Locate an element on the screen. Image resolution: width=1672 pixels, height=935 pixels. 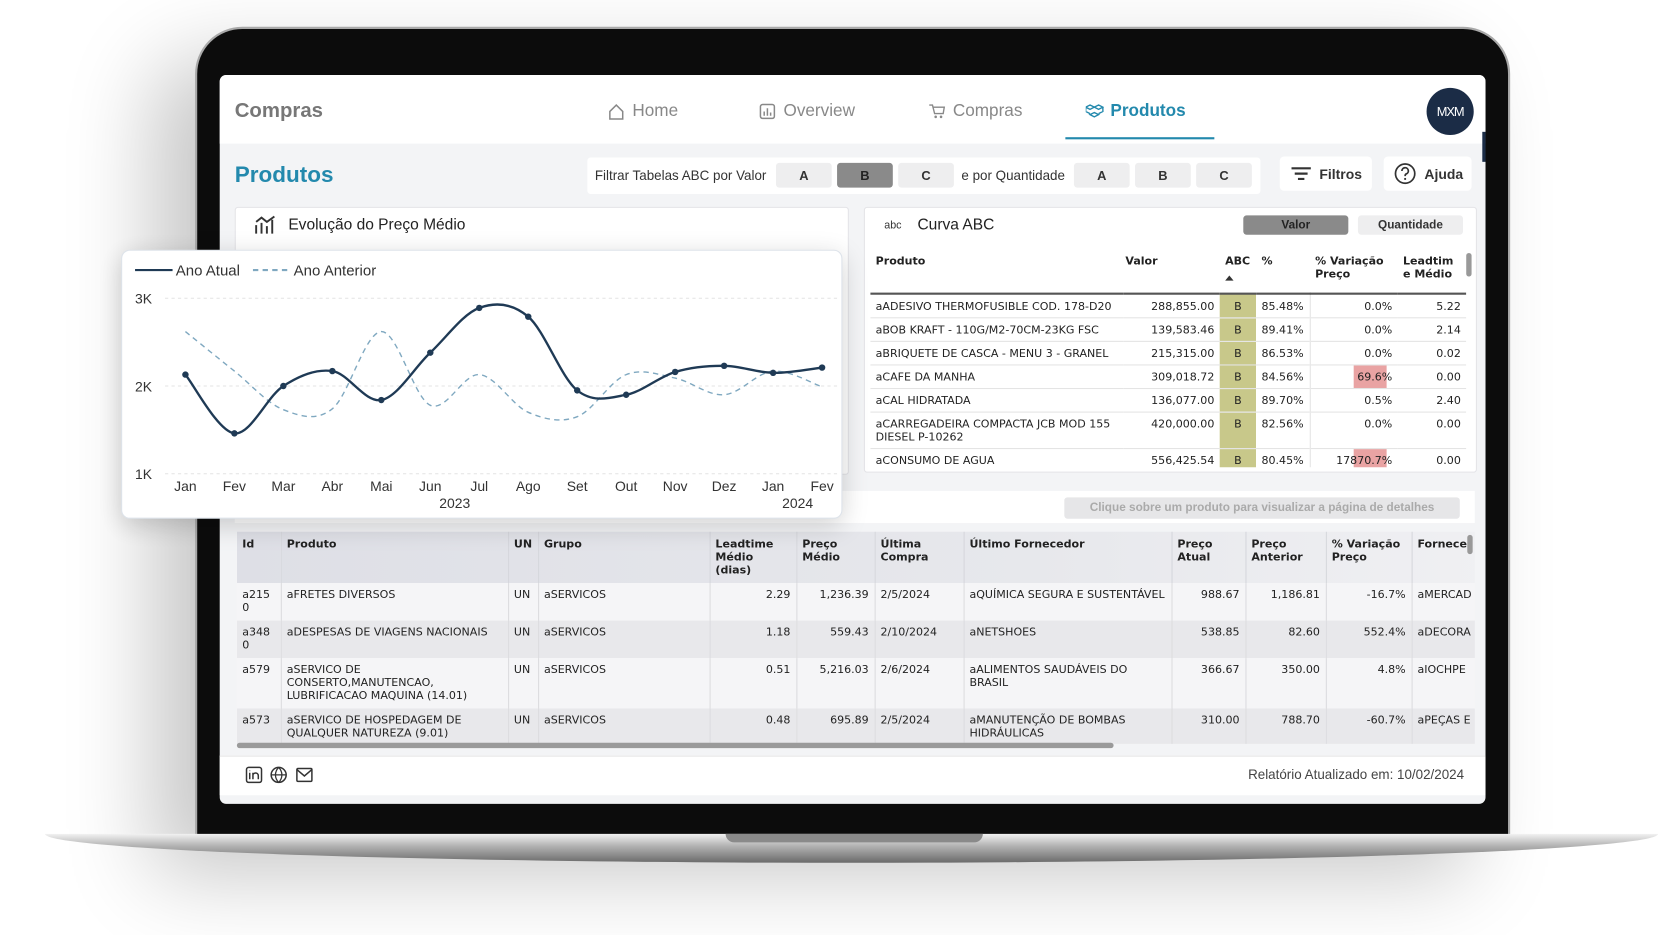
legend-label: Ano Atual is located at coordinates (208, 270).